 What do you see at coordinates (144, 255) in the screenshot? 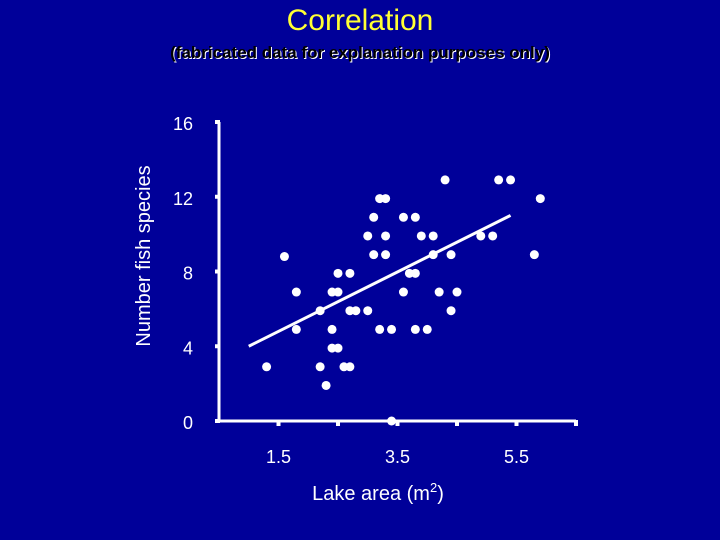
I see `y-axis-label: Number fish species` at bounding box center [144, 255].